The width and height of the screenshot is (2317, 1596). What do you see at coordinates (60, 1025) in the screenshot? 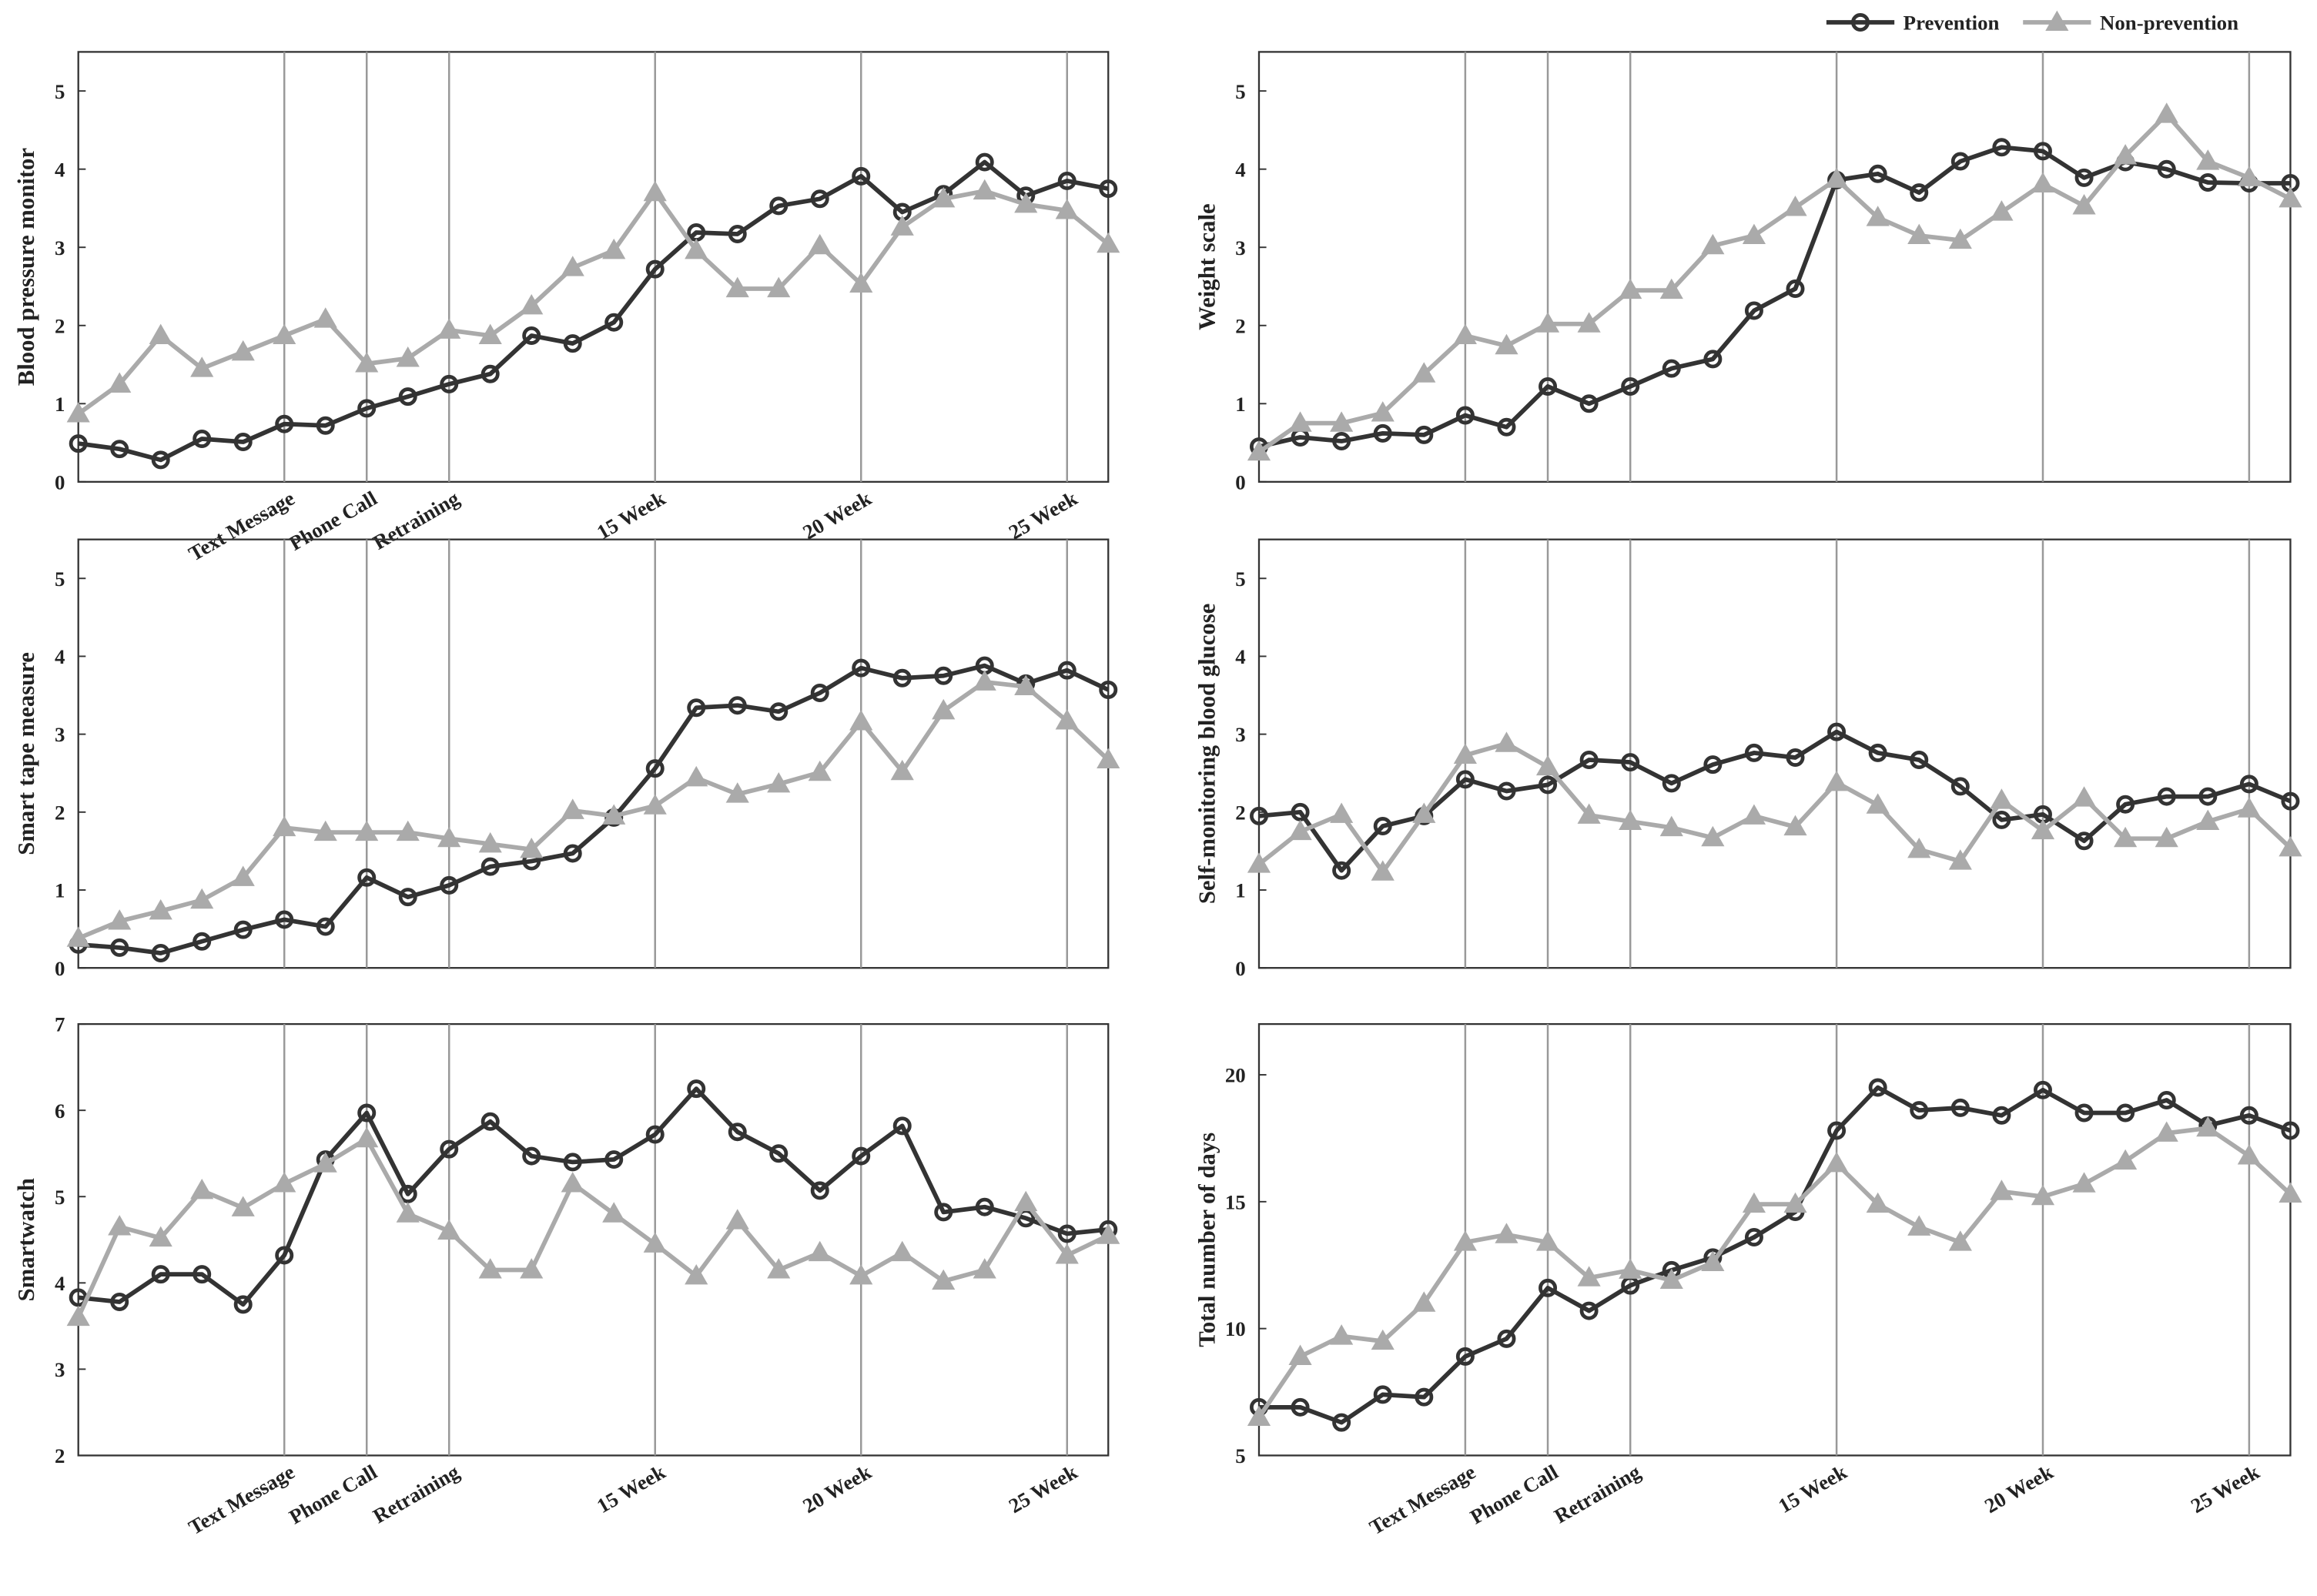
I see `y-tick-label: 7` at bounding box center [60, 1025].